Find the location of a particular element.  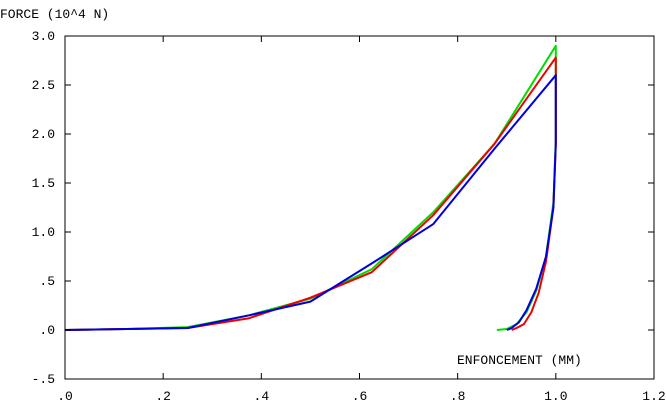

y-tick-label: .0 is located at coordinates (47, 330).